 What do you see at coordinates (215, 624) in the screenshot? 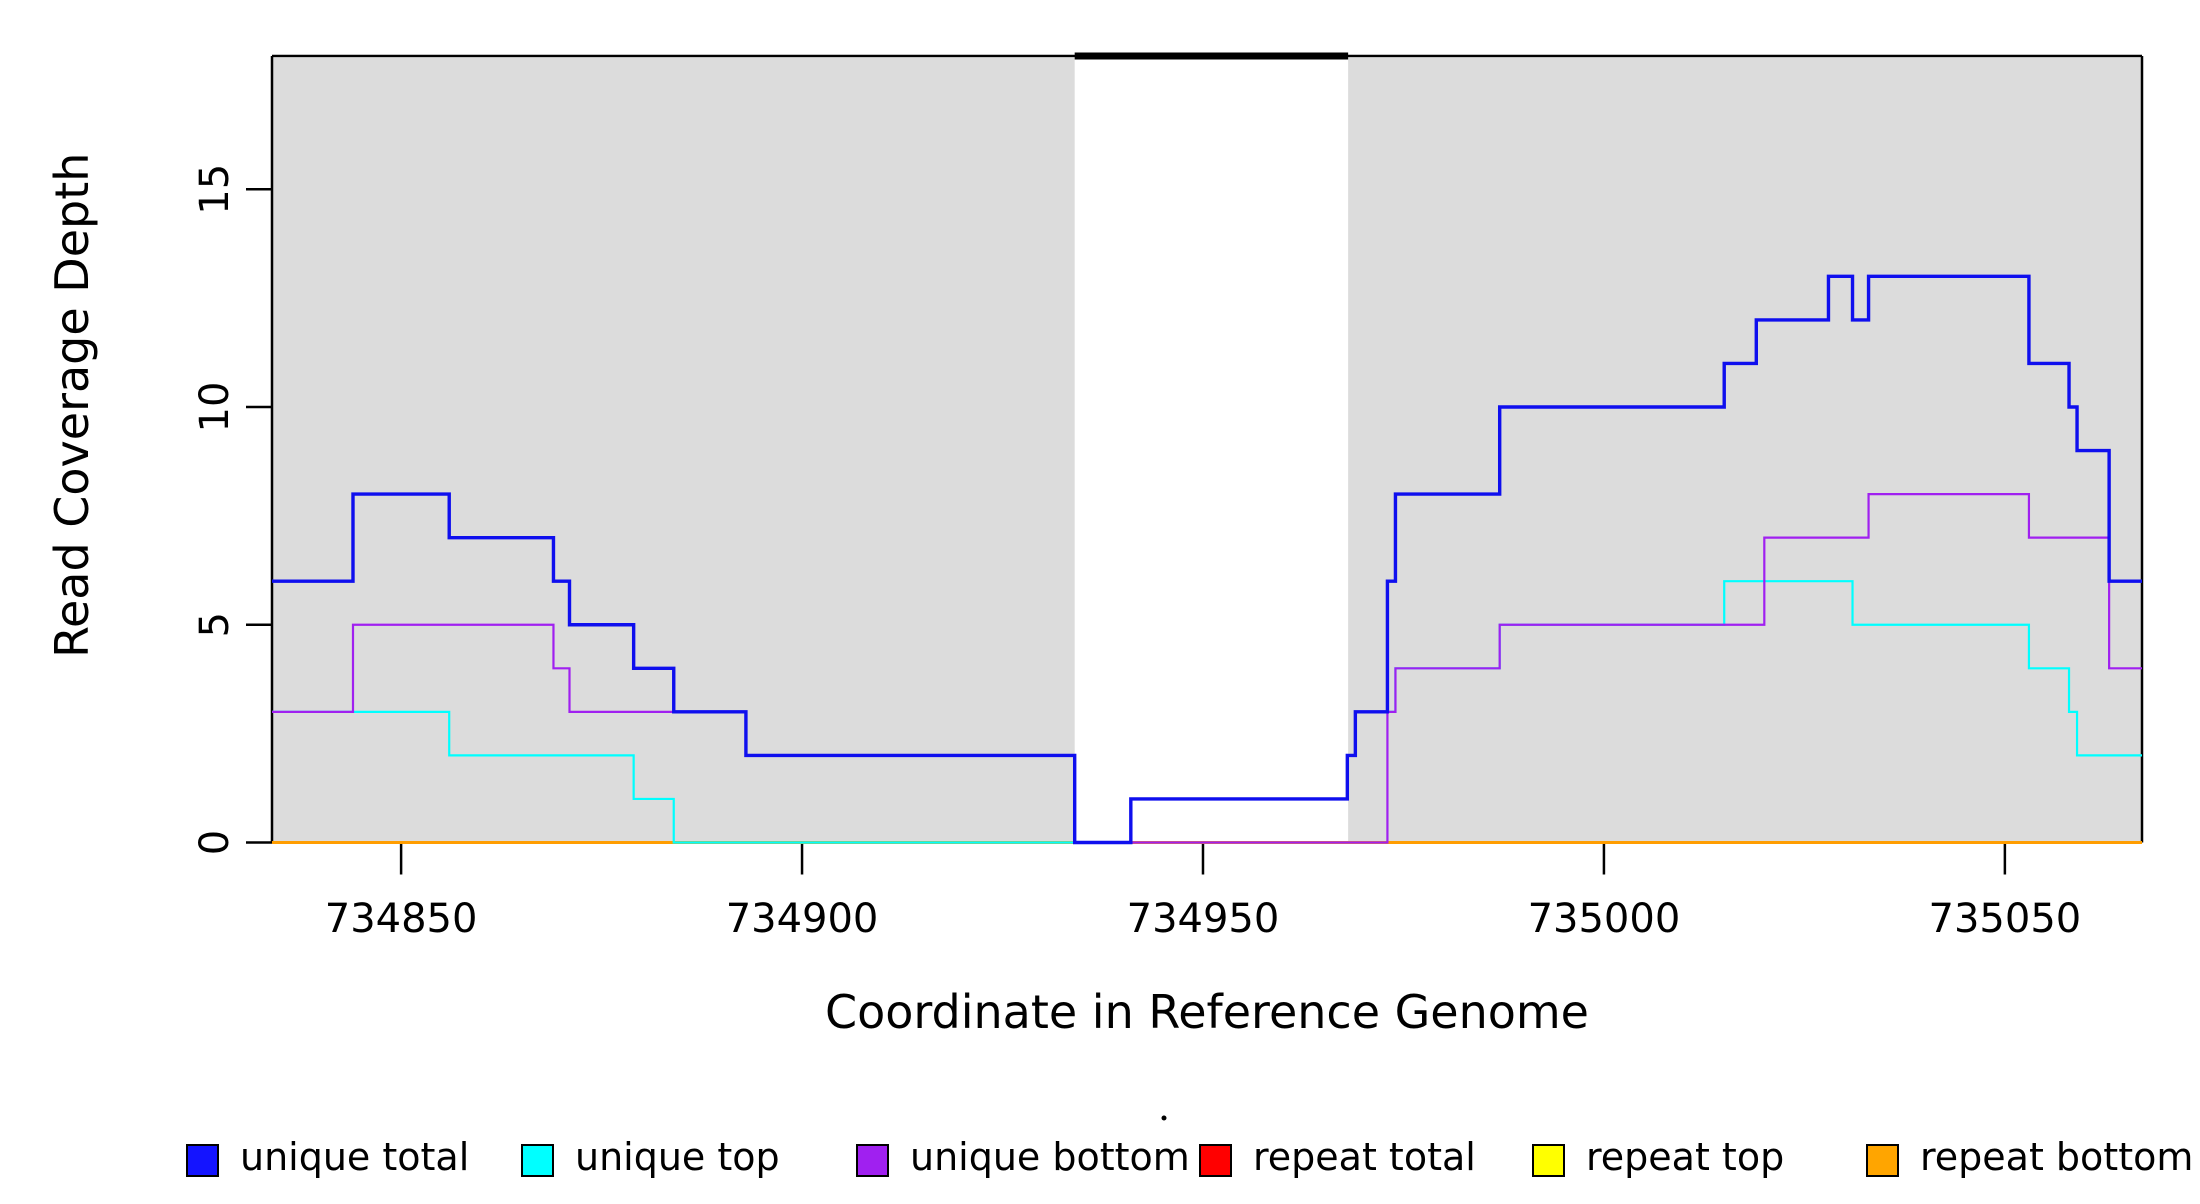
I see `y-tick-label: 5` at bounding box center [215, 624].